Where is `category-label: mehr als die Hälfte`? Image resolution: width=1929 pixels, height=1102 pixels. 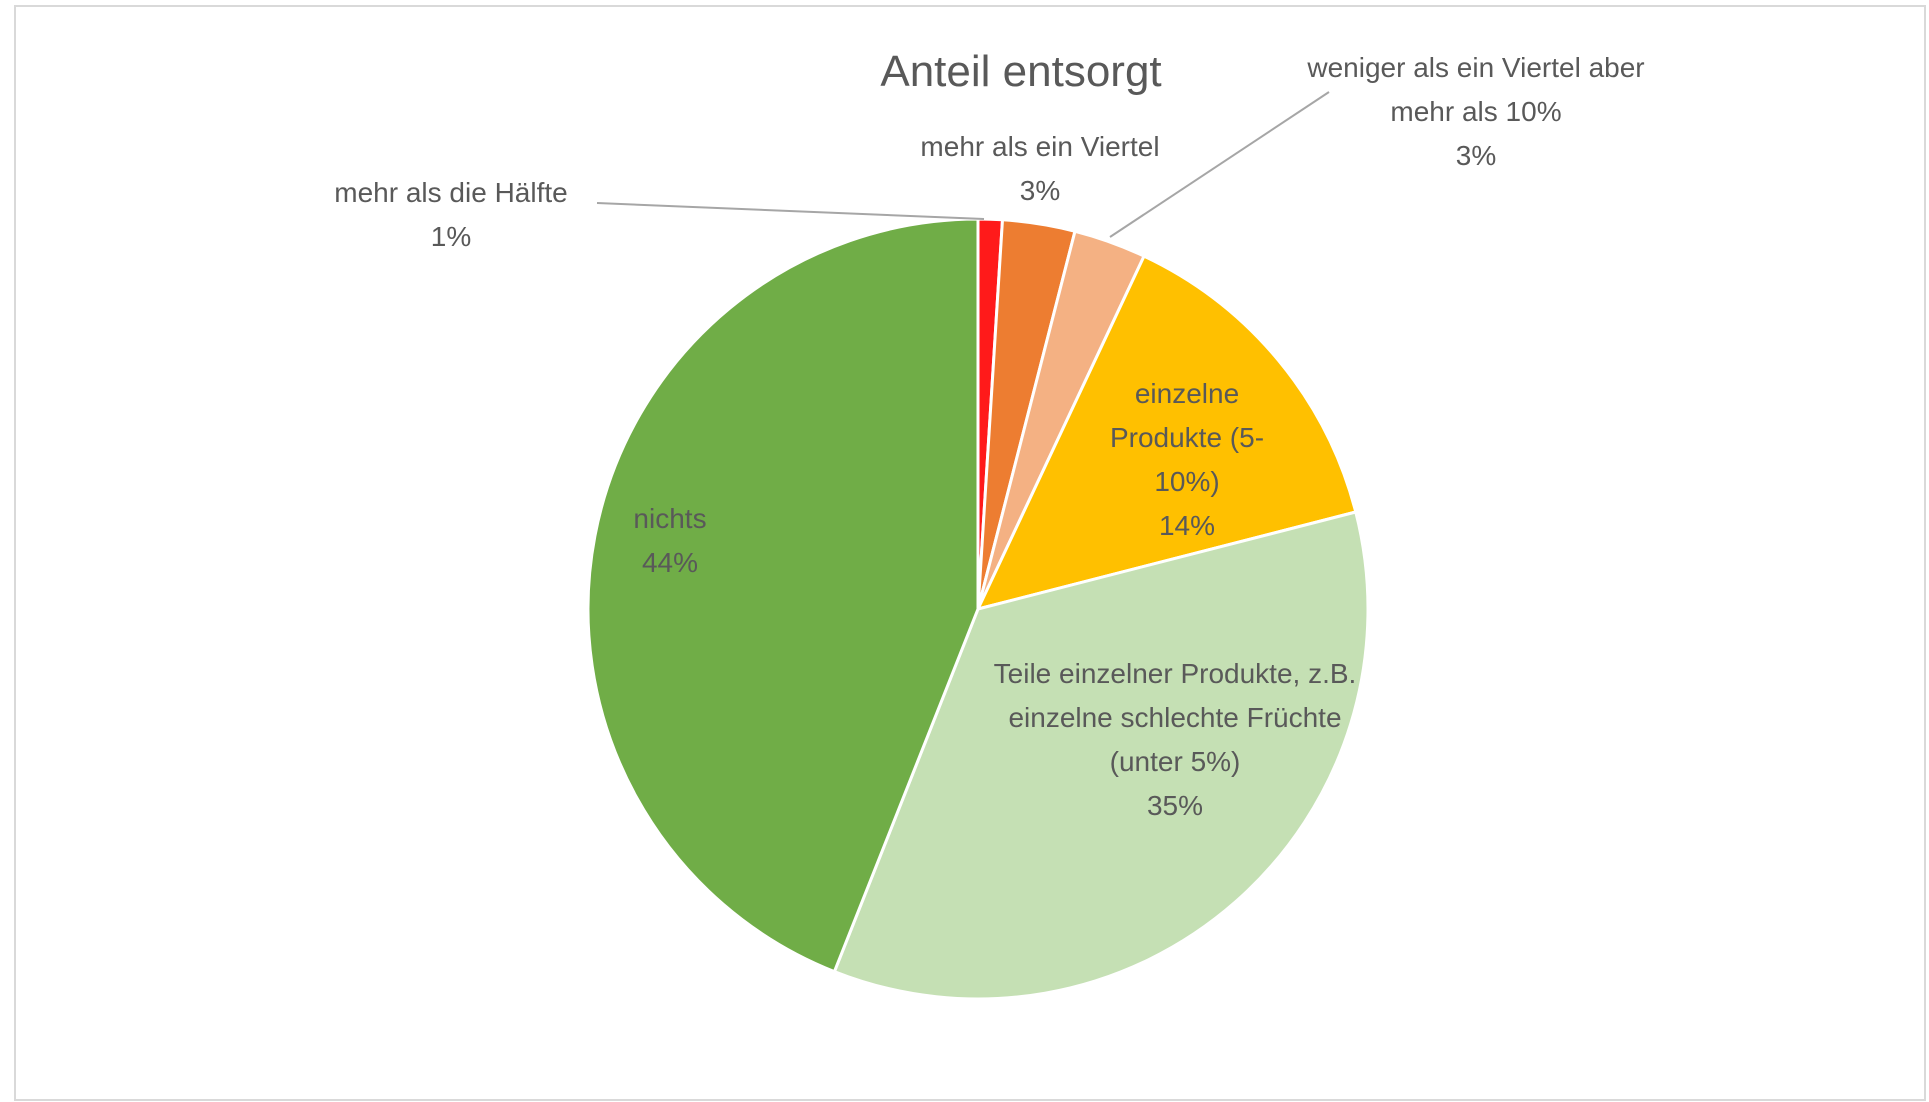
category-label: mehr als die Hälfte is located at coordinates (451, 192).